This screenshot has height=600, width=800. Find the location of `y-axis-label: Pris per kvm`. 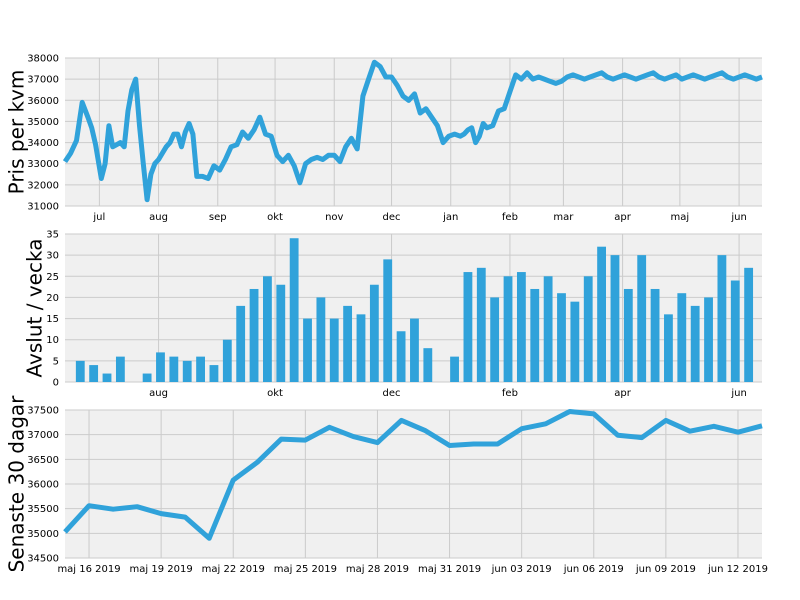

y-axis-label: Pris per kvm is located at coordinates (17, 132).